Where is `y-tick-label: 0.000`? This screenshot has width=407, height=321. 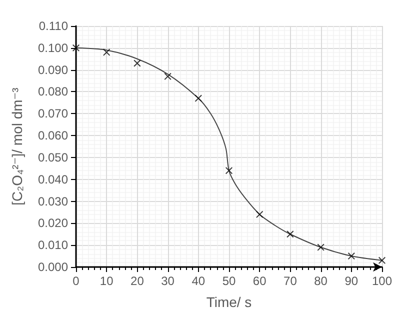 y-tick-label: 0.000 is located at coordinates (53, 267).